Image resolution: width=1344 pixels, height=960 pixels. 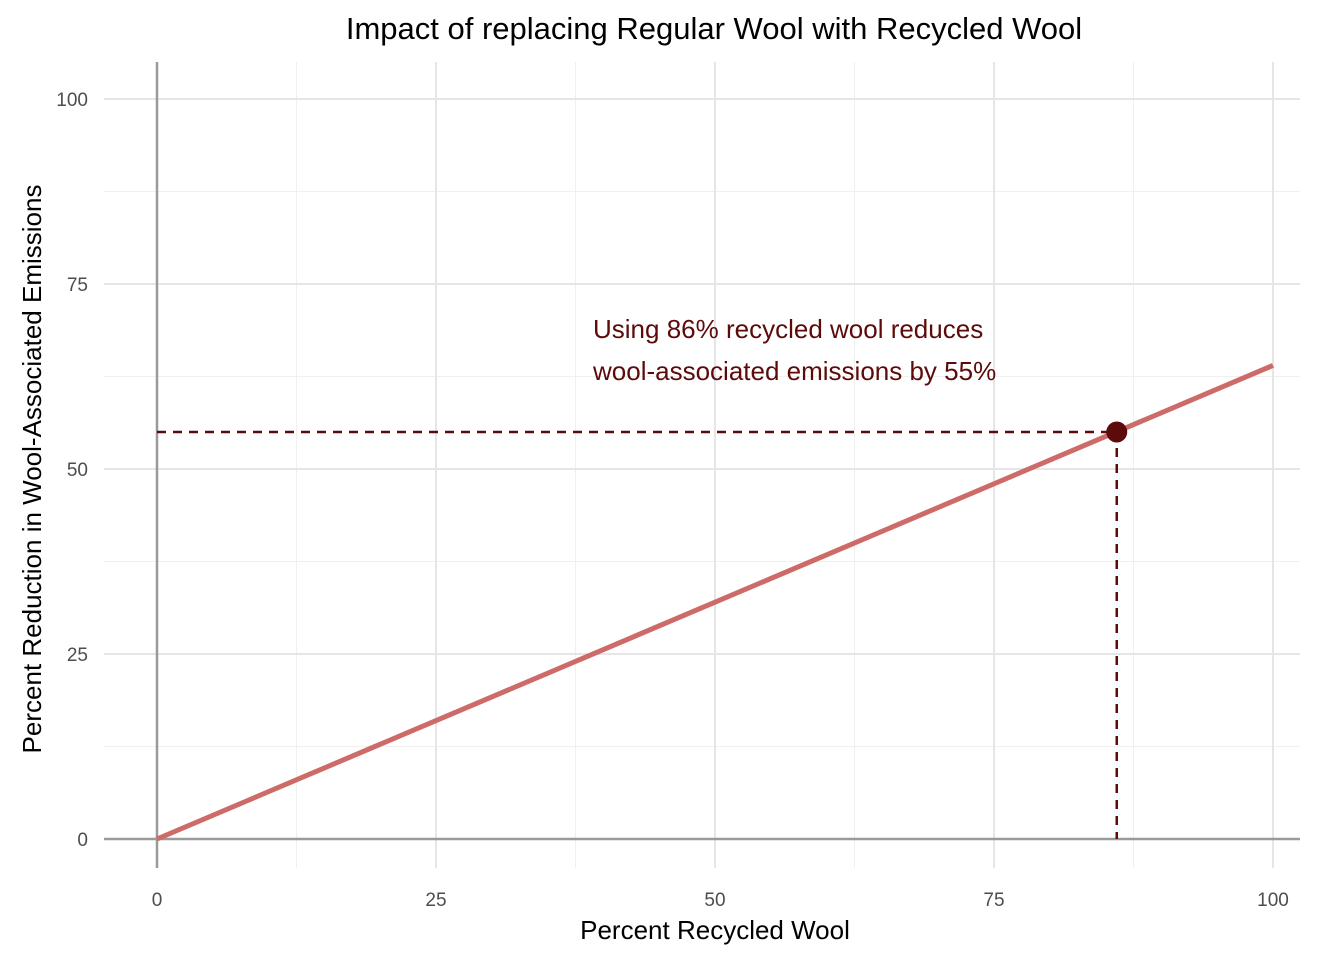 What do you see at coordinates (794, 371) in the screenshot?
I see `annotation-line-2: wool-associated emissions by 55%` at bounding box center [794, 371].